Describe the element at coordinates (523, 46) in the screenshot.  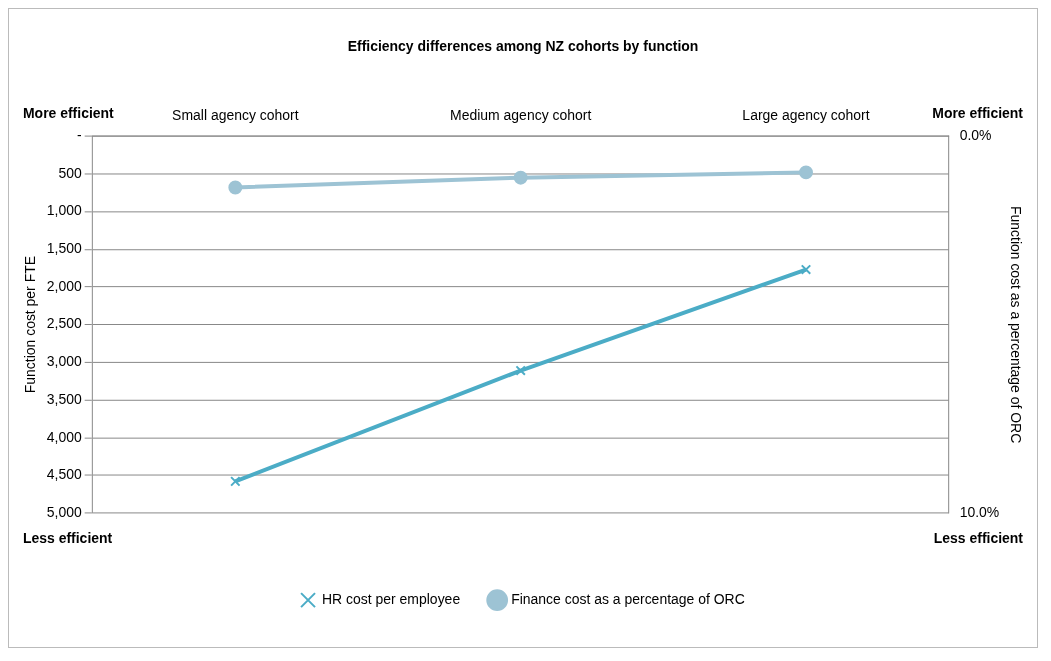
I see `chart-title: Efficiency differences among NZ cohorts by function` at that location.